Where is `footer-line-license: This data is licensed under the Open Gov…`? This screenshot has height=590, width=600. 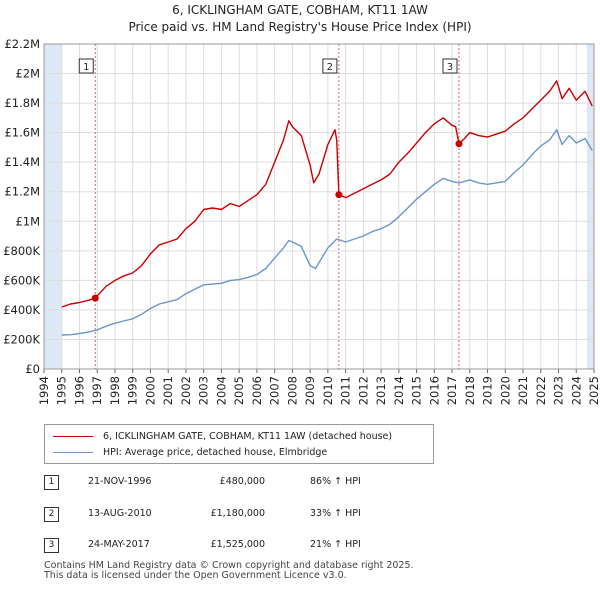
footer-line-license: This data is licensed under the Open Gov… is located at coordinates (195, 575).